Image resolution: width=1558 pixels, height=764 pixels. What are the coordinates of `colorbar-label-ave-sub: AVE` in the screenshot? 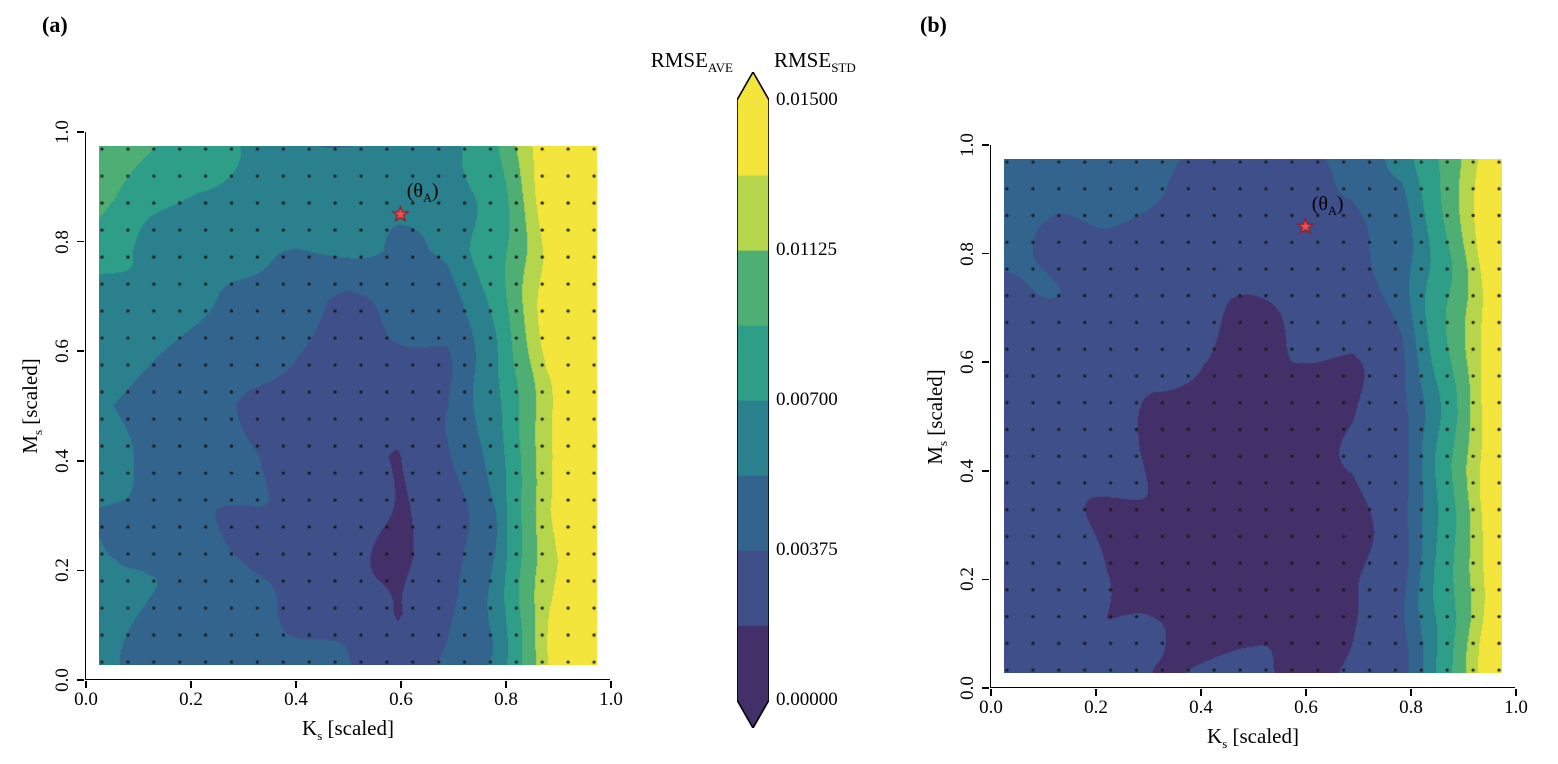 It's located at (720, 68).